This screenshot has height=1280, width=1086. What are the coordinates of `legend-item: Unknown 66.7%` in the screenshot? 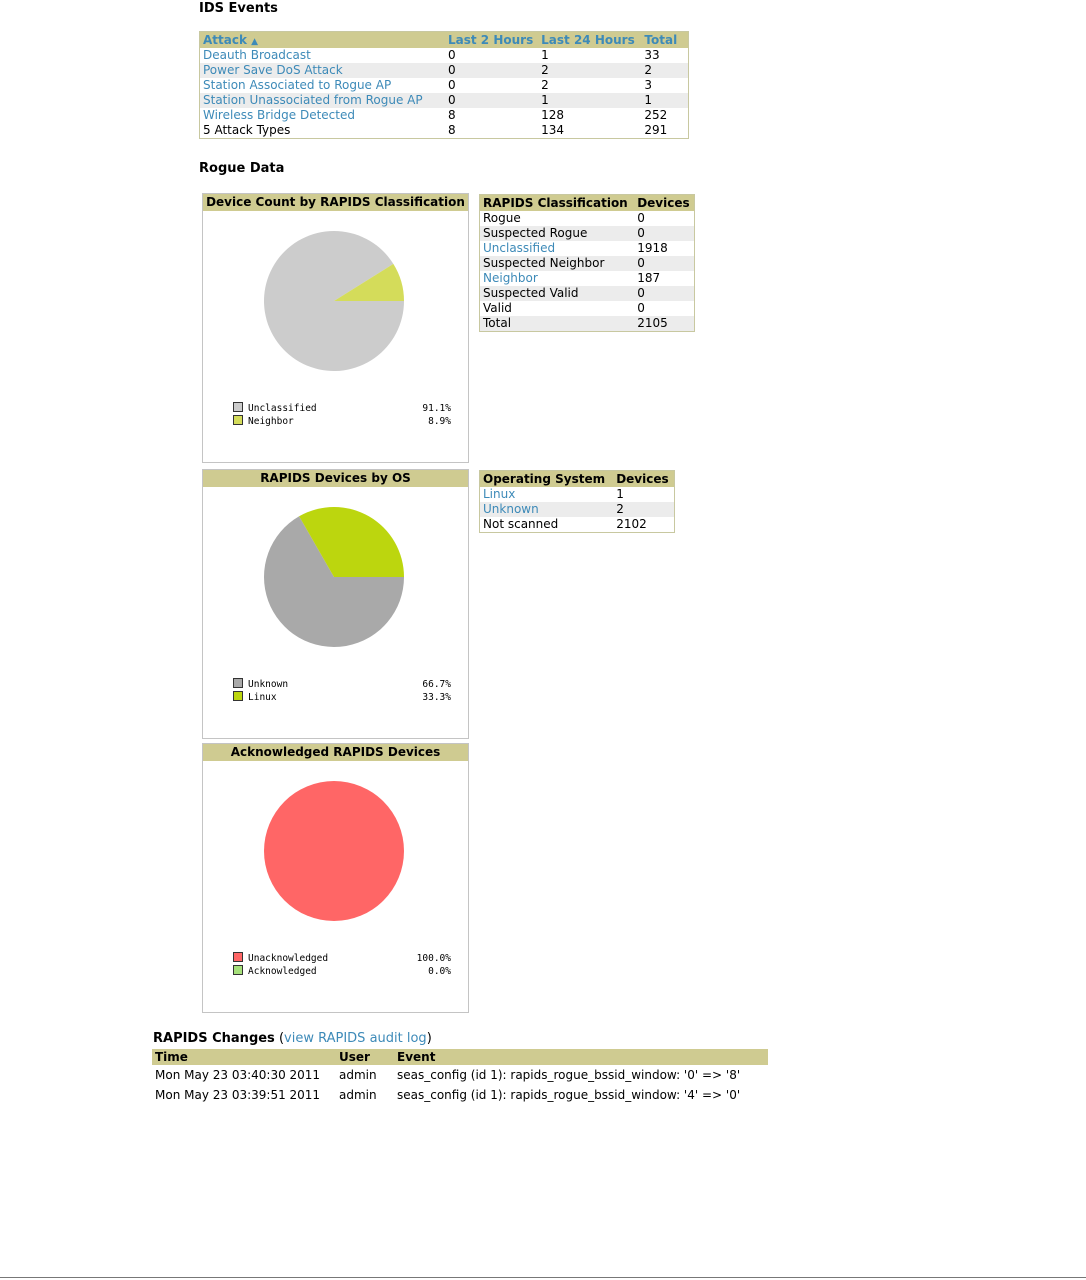 It's located at (342, 684).